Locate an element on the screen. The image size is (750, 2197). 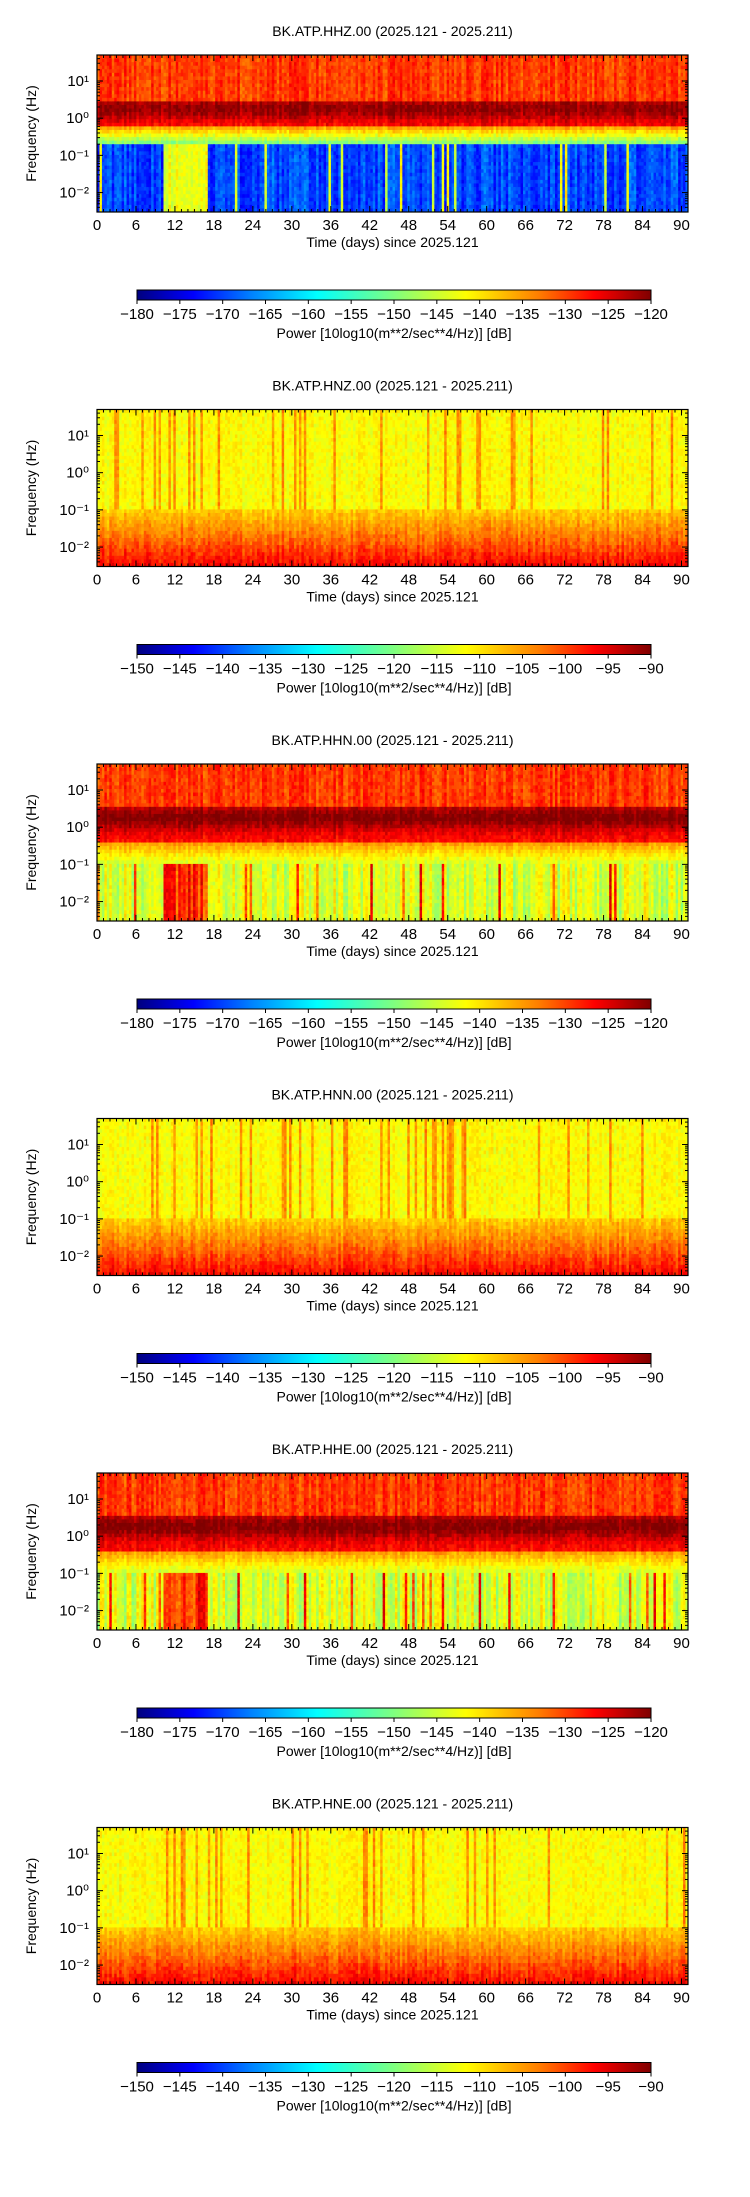
x-tick-label: 60 is located at coordinates (486, 1998).